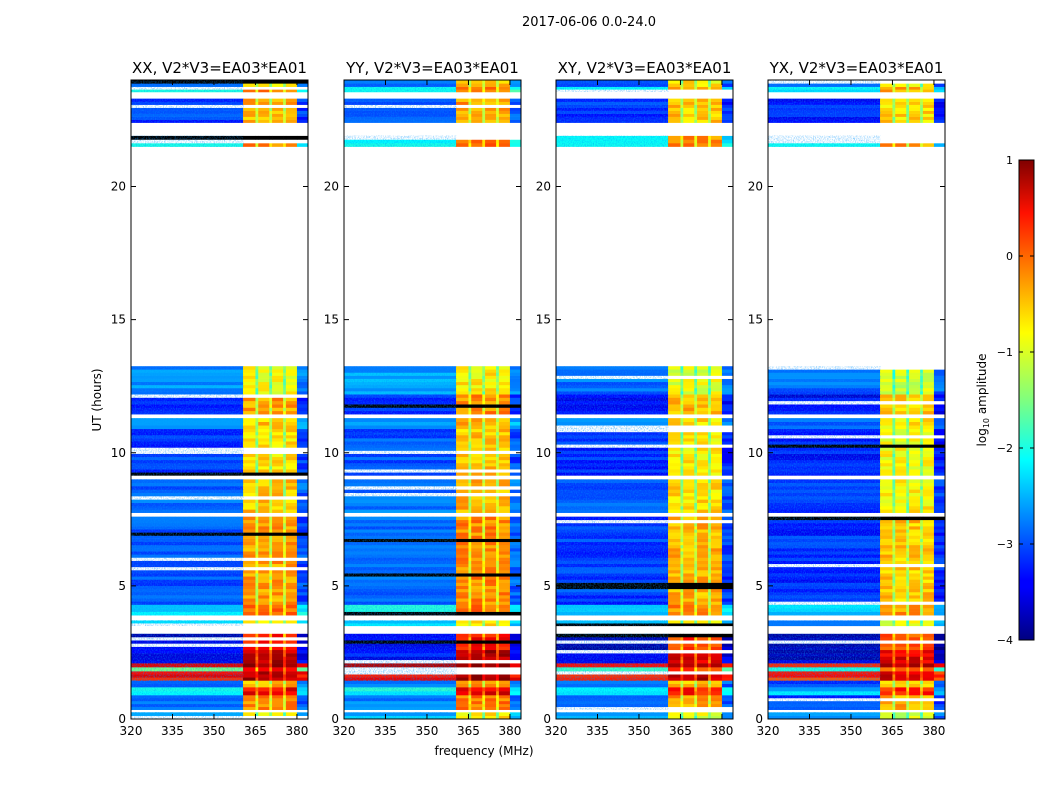  I want to click on x-tick-label: 335, so click(385, 731).